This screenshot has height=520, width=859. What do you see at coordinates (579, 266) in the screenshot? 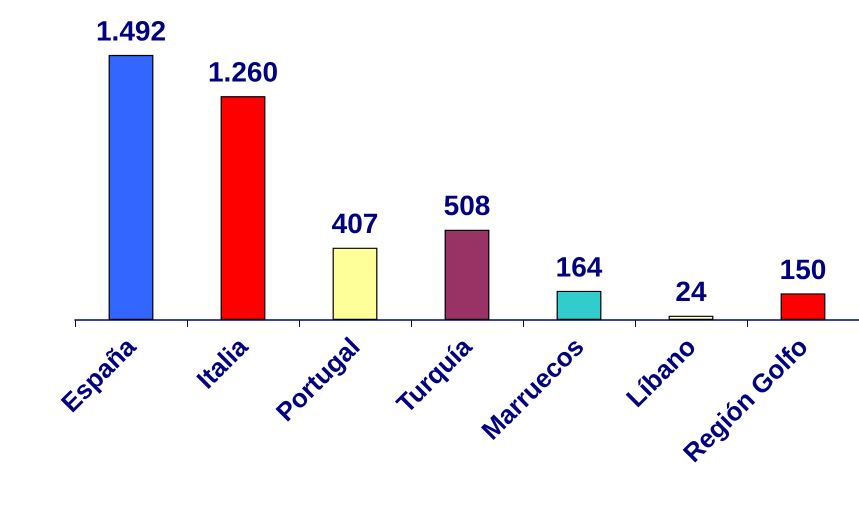
I see `data-label: 164` at bounding box center [579, 266].